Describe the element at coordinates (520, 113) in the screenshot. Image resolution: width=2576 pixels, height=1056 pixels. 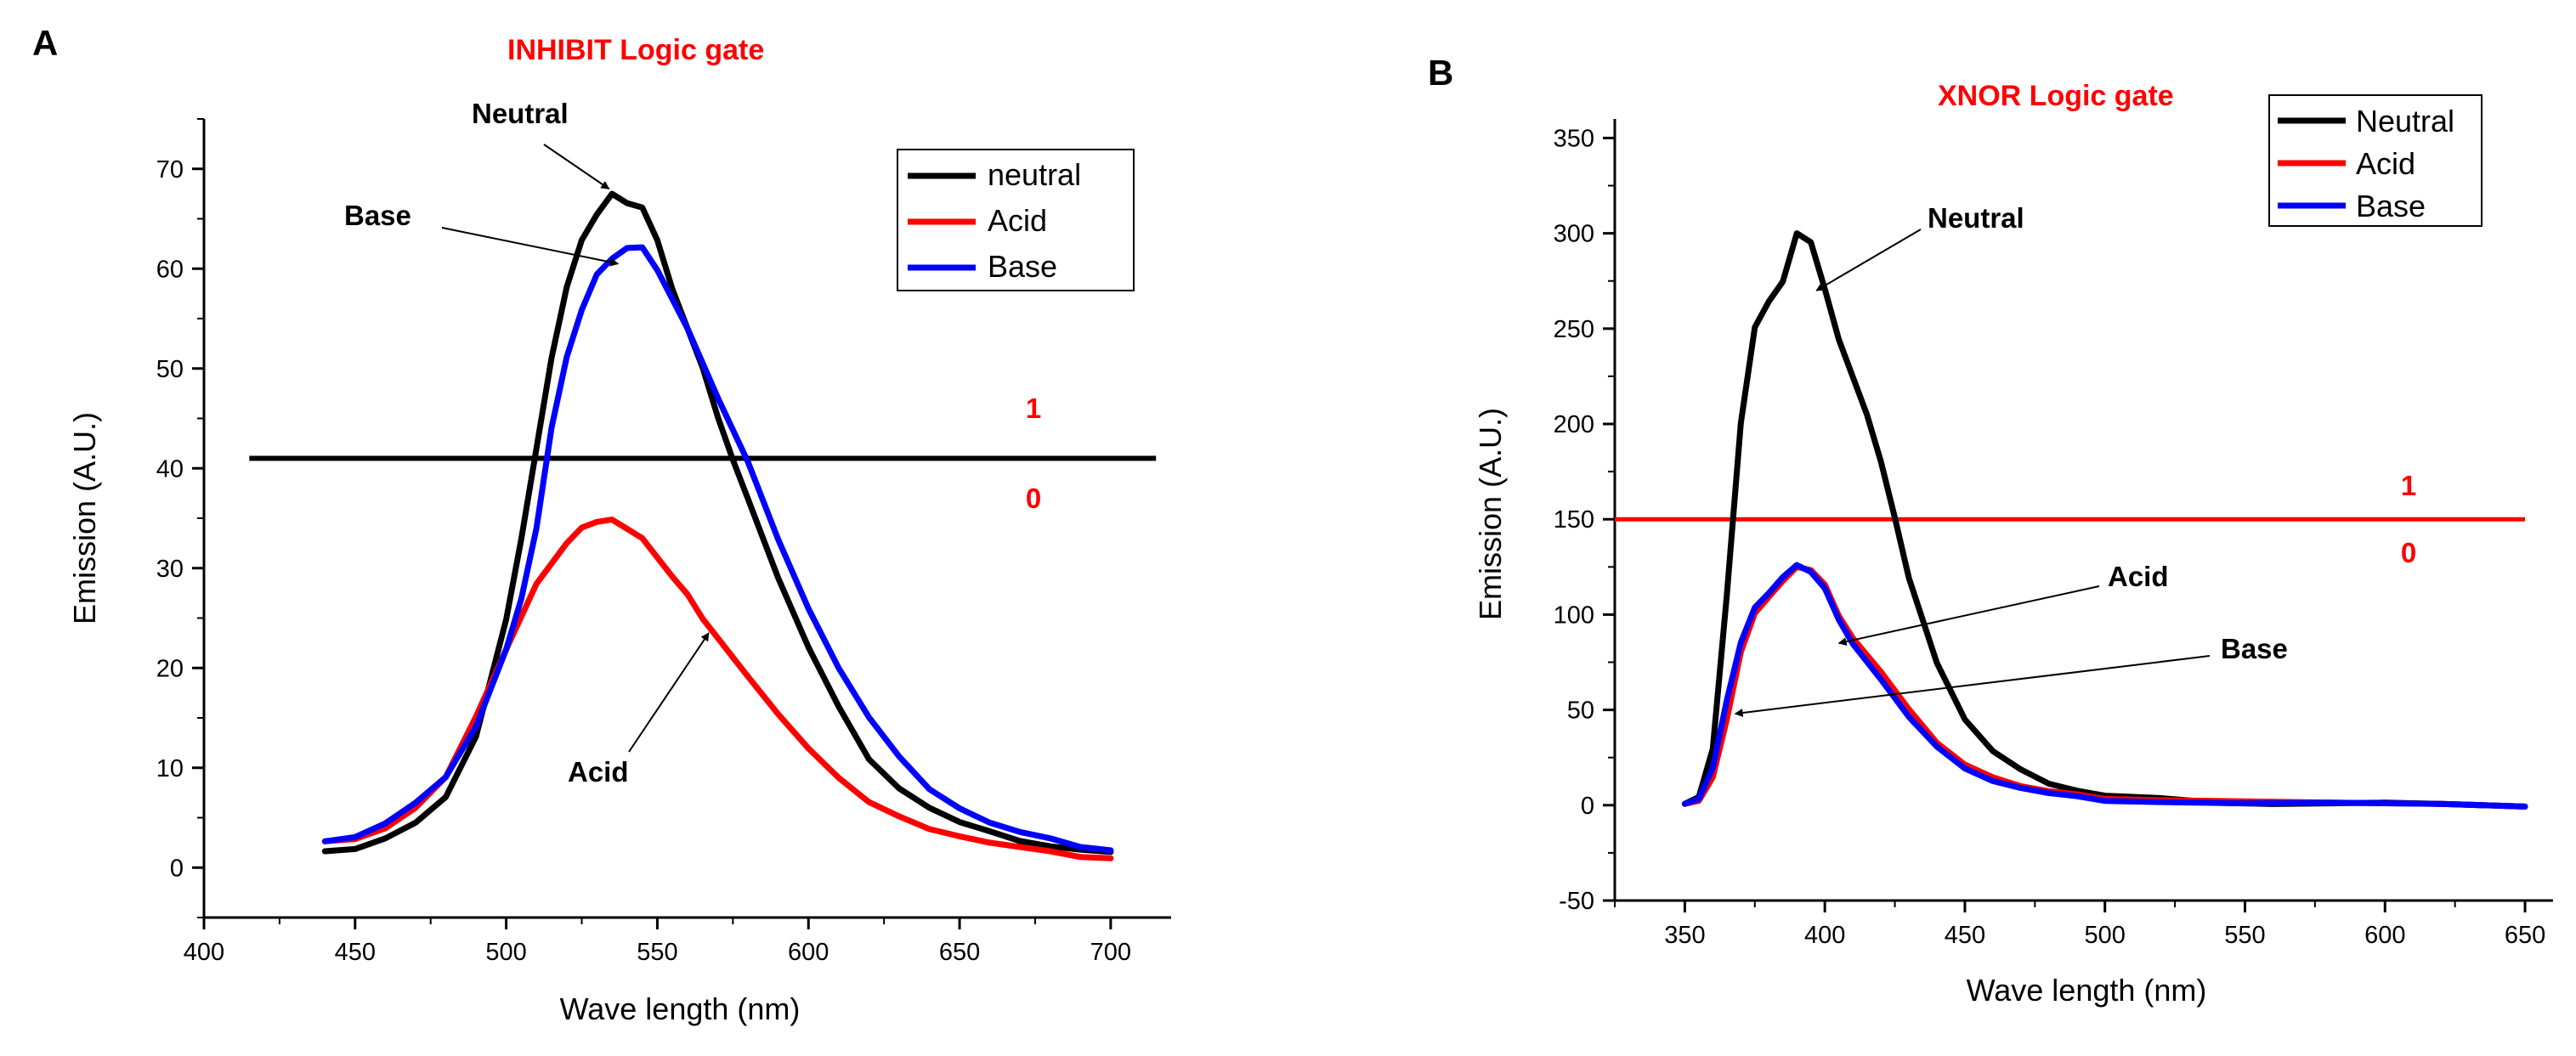
I see `panel-a-annotation-neutral: Neutral` at that location.